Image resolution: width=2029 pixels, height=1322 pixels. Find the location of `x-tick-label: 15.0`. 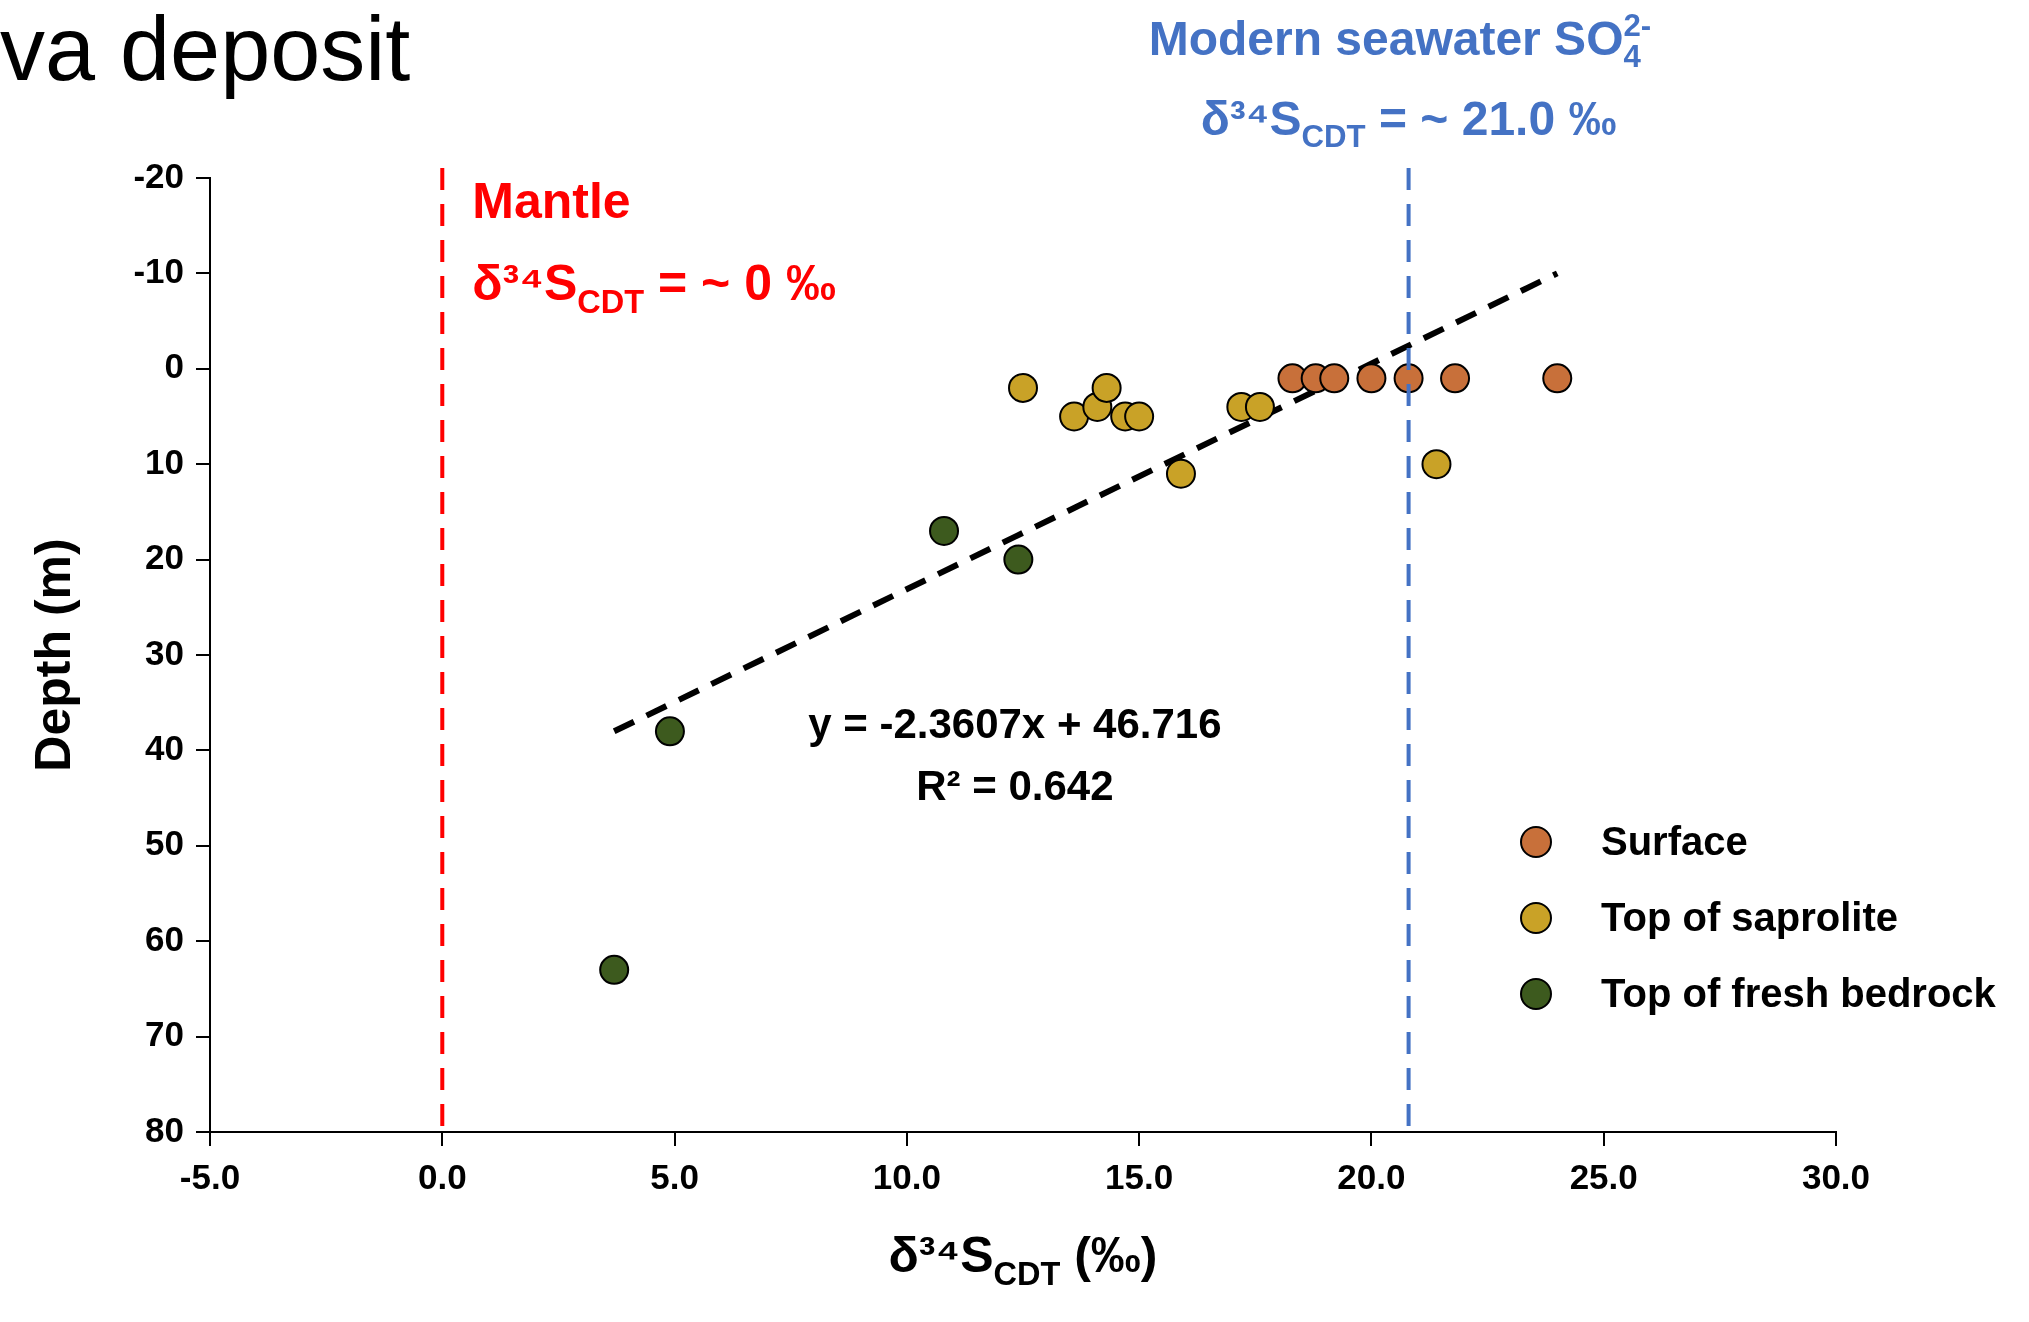

x-tick-label: 15.0 is located at coordinates (1139, 1176).